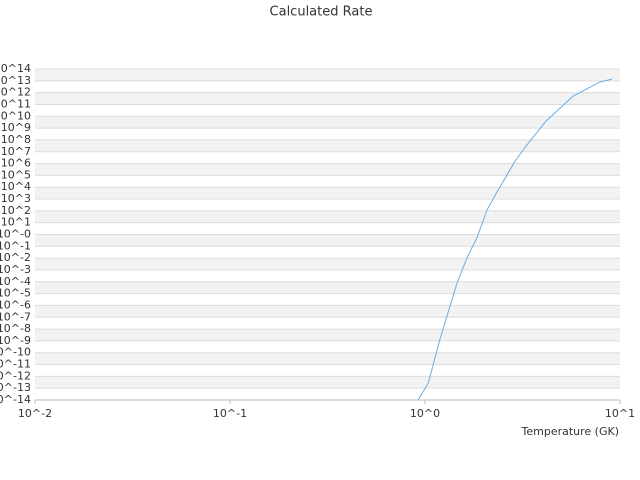 This screenshot has height=480, width=640. I want to click on y-tick-label: 10^-11, so click(15, 364).